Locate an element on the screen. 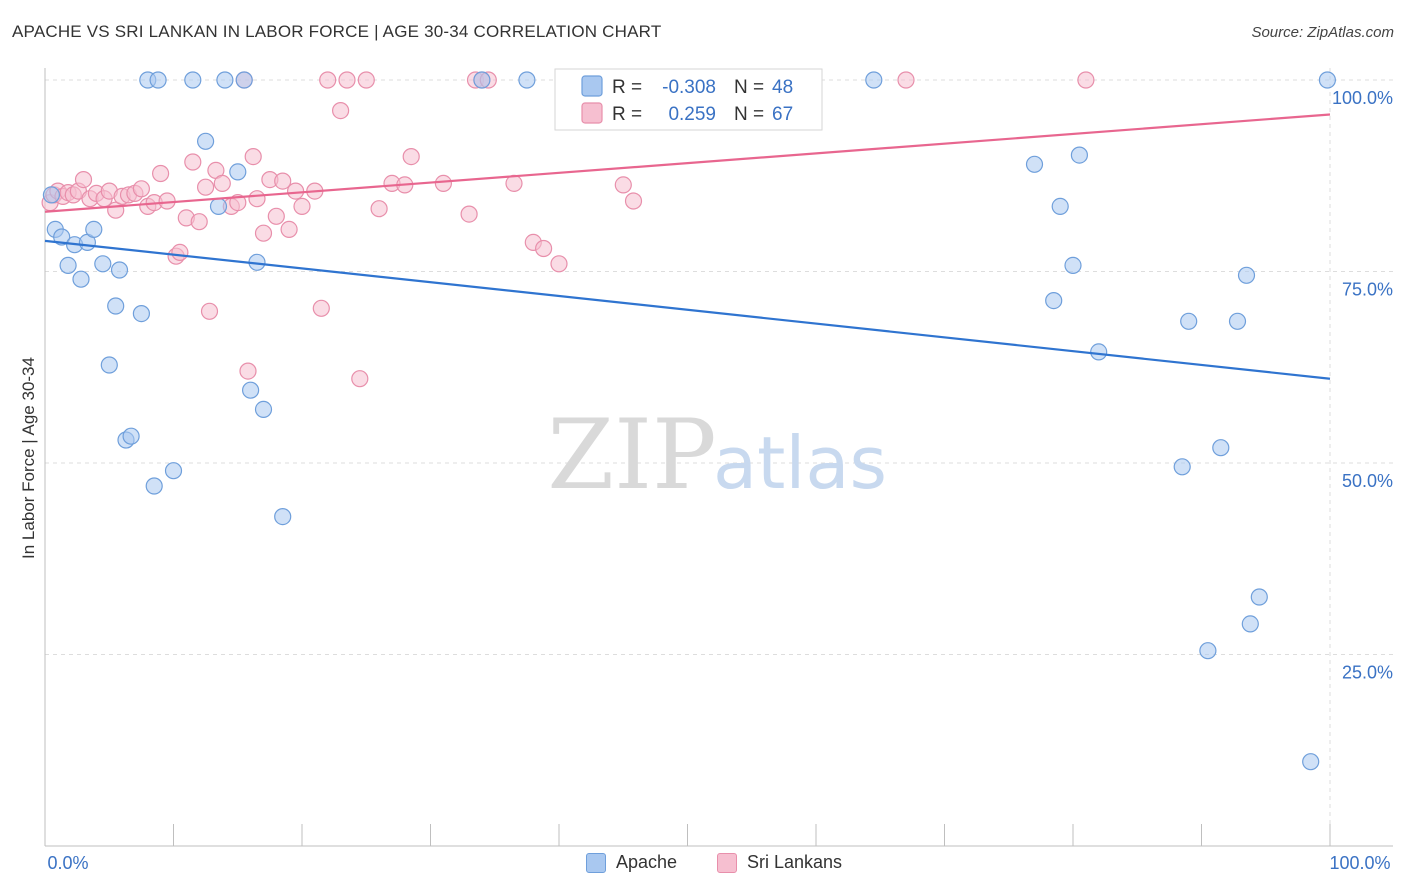 This screenshot has width=1406, height=892. y-tick-labels: 25.0% 50.0% 75.0% 100.0% is located at coordinates (1362, 385).